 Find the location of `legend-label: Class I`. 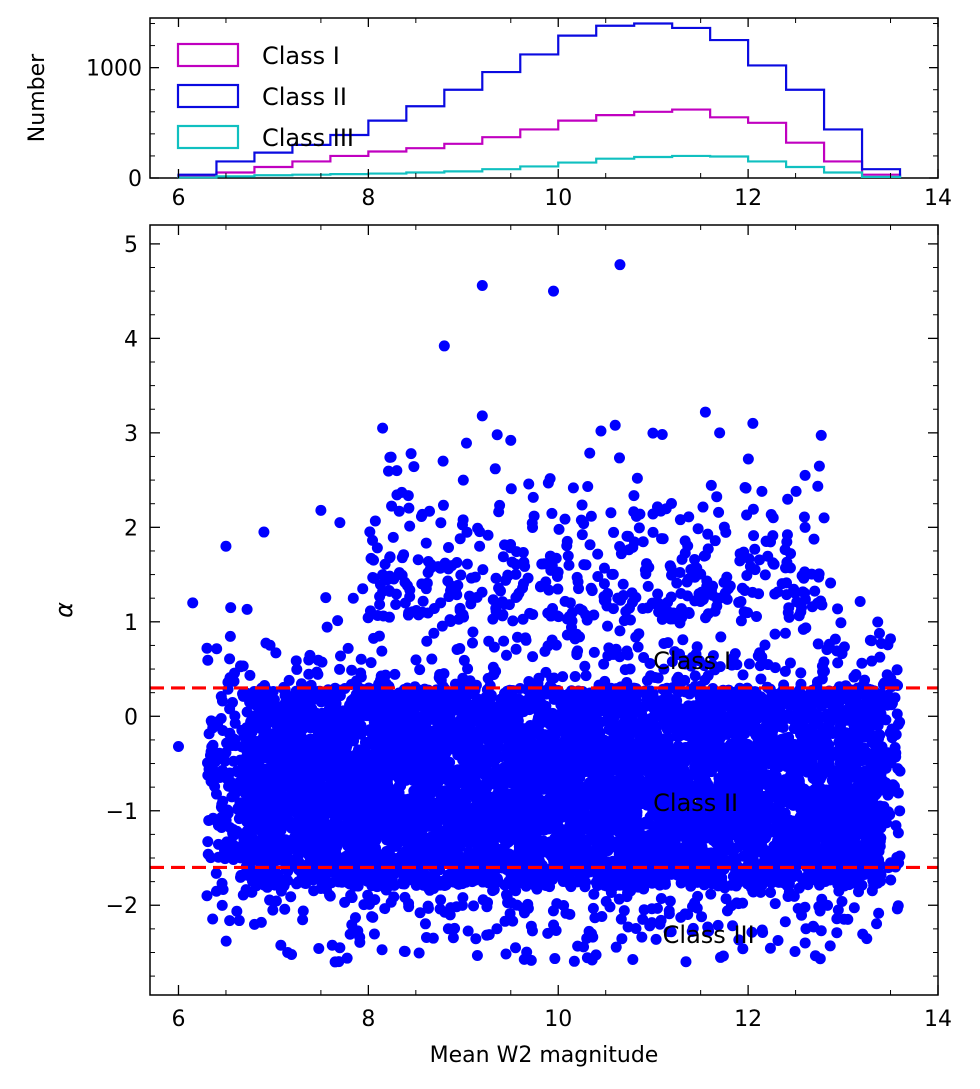

legend-label: Class I is located at coordinates (301, 56).